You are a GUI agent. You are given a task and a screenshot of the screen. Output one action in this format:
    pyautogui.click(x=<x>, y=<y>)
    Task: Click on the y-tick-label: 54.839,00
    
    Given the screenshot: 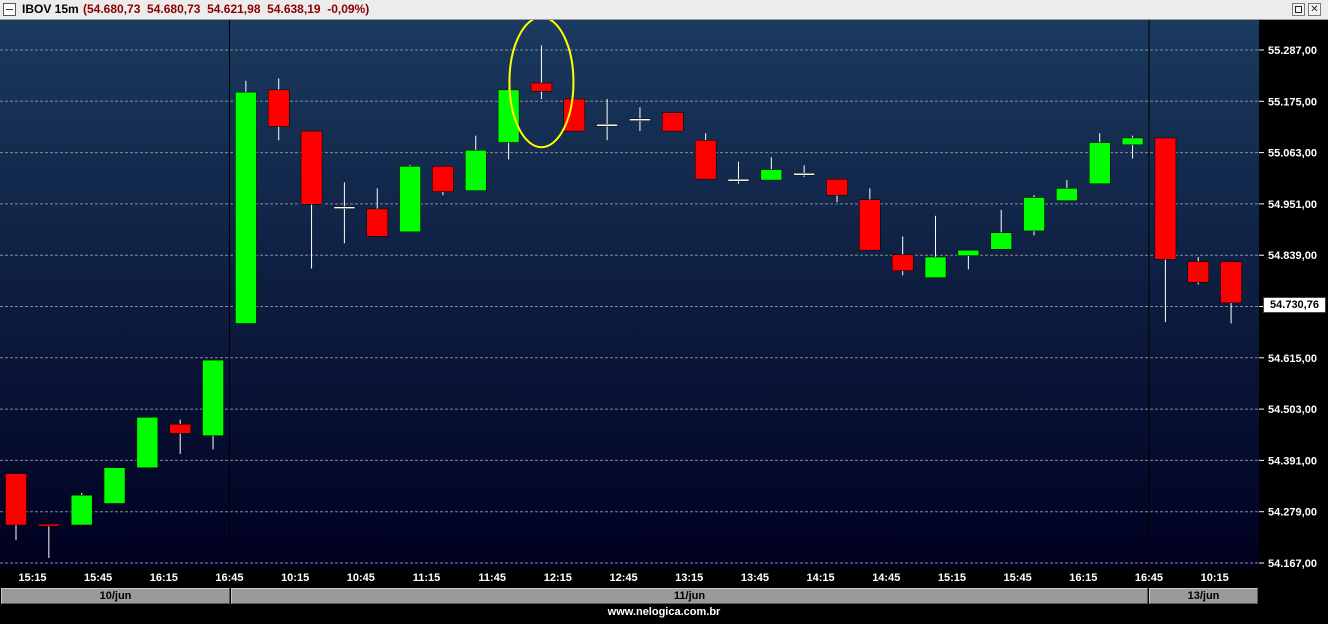 What is the action you would take?
    pyautogui.click(x=1292, y=256)
    